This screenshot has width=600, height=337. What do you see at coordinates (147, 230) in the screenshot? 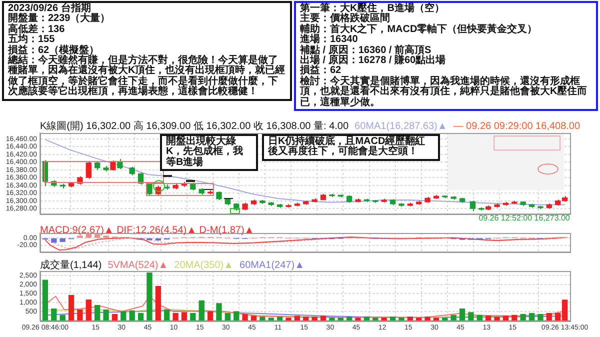
I see `annotation: MACD:9(2.67)▲ DIF:12,26(4.54)▲ D-M(1.87)▲` at bounding box center [147, 230].